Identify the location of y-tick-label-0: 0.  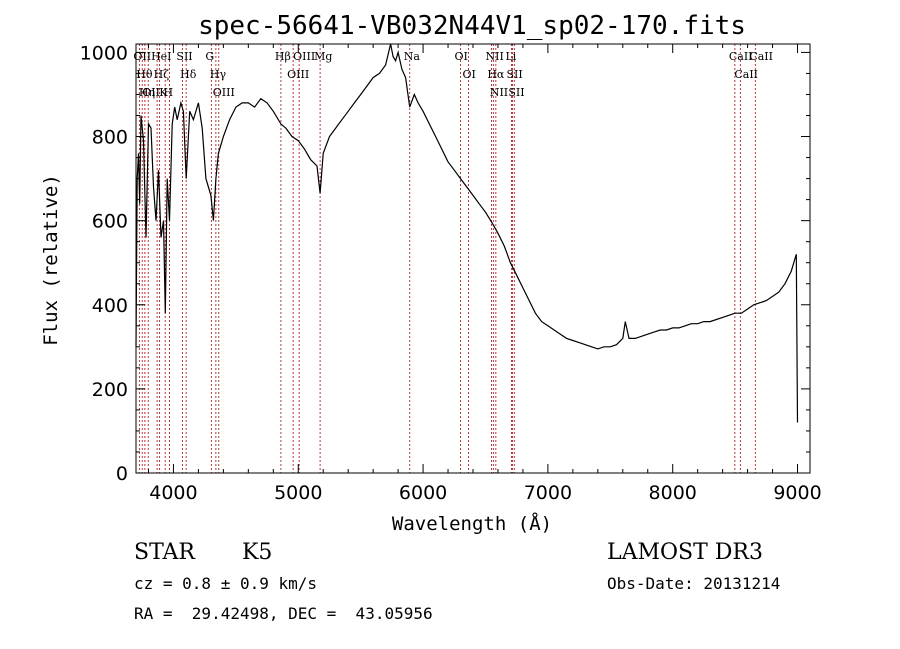
(122, 474).